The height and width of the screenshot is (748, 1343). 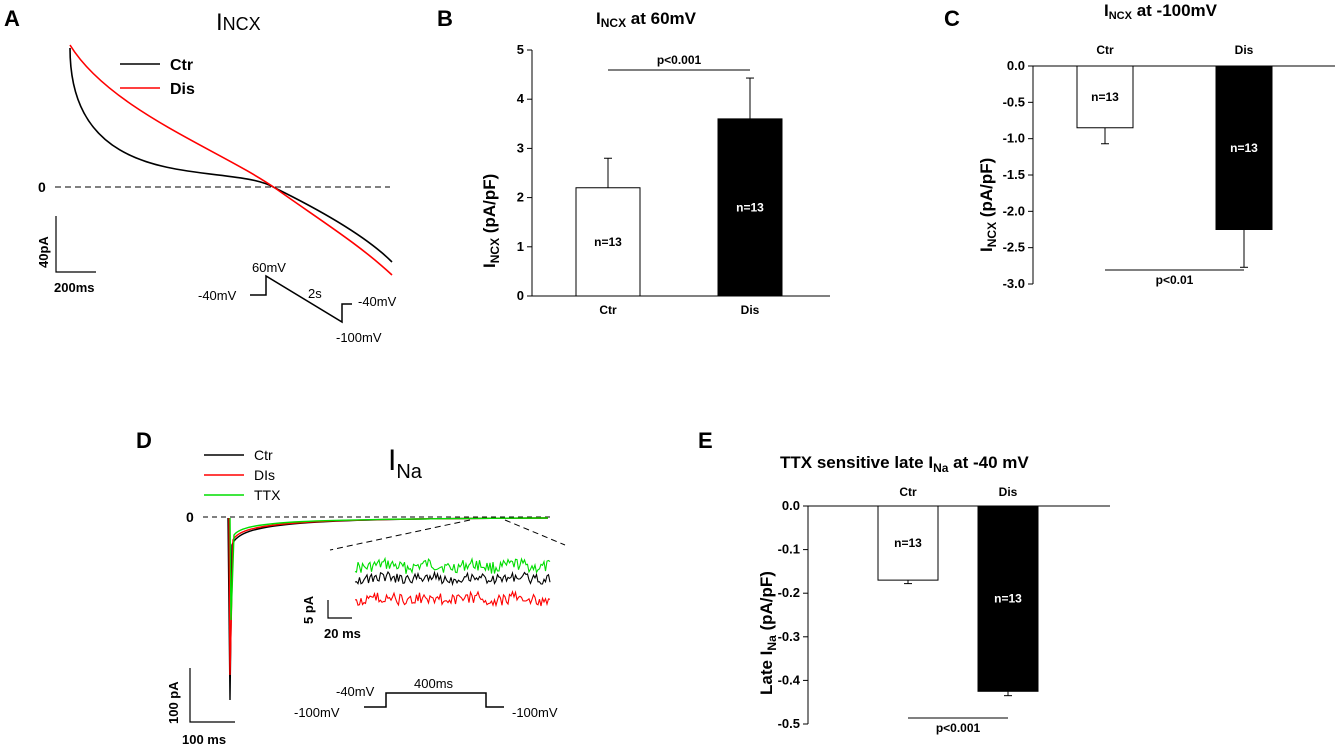 I want to click on panel-label-d: D, so click(x=144, y=440).